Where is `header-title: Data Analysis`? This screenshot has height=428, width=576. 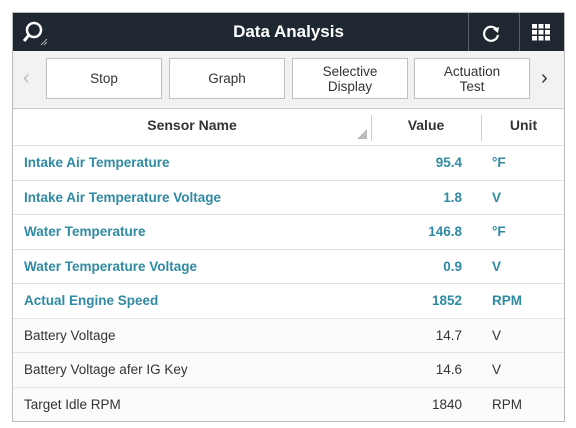 header-title: Data Analysis is located at coordinates (288, 31).